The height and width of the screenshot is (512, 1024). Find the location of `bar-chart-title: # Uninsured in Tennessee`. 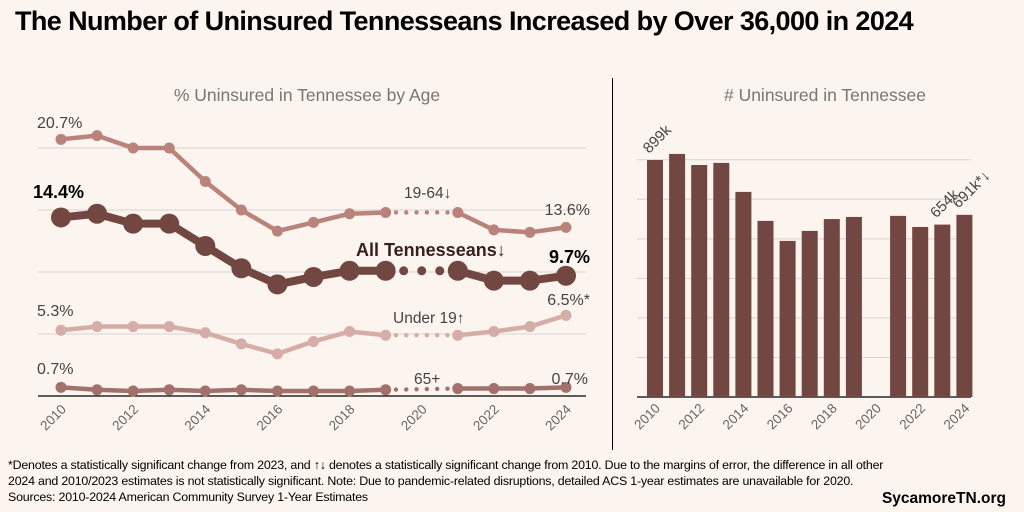

bar-chart-title: # Uninsured in Tennessee is located at coordinates (825, 95).